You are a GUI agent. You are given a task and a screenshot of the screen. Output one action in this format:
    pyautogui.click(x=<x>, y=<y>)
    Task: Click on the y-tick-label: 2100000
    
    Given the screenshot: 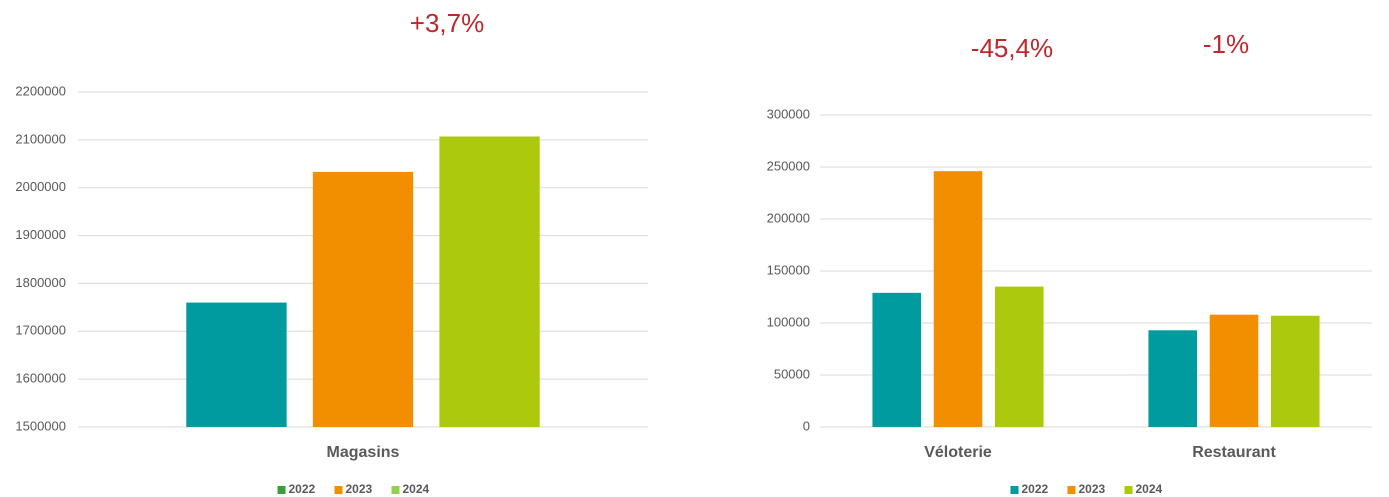 What is the action you would take?
    pyautogui.click(x=40, y=138)
    